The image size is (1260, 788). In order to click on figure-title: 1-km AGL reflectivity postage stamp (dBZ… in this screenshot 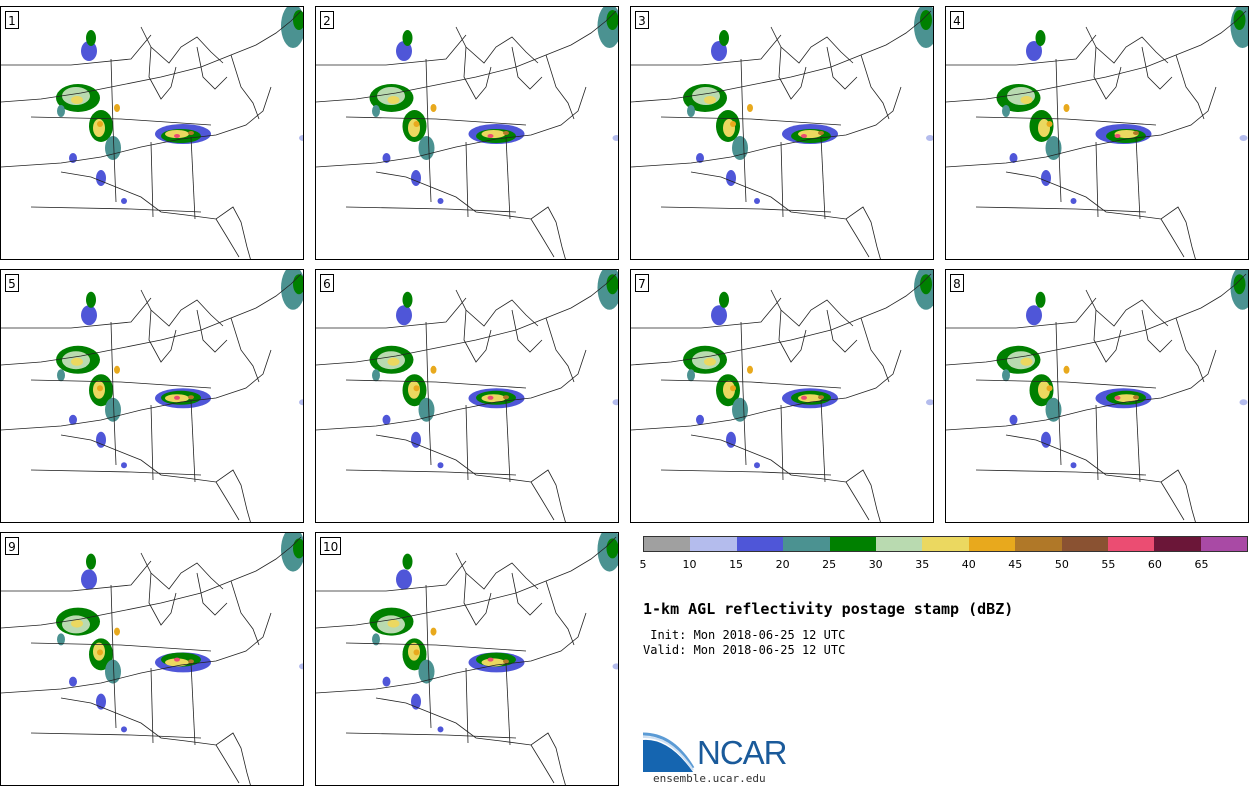, I will do `click(828, 609)`.